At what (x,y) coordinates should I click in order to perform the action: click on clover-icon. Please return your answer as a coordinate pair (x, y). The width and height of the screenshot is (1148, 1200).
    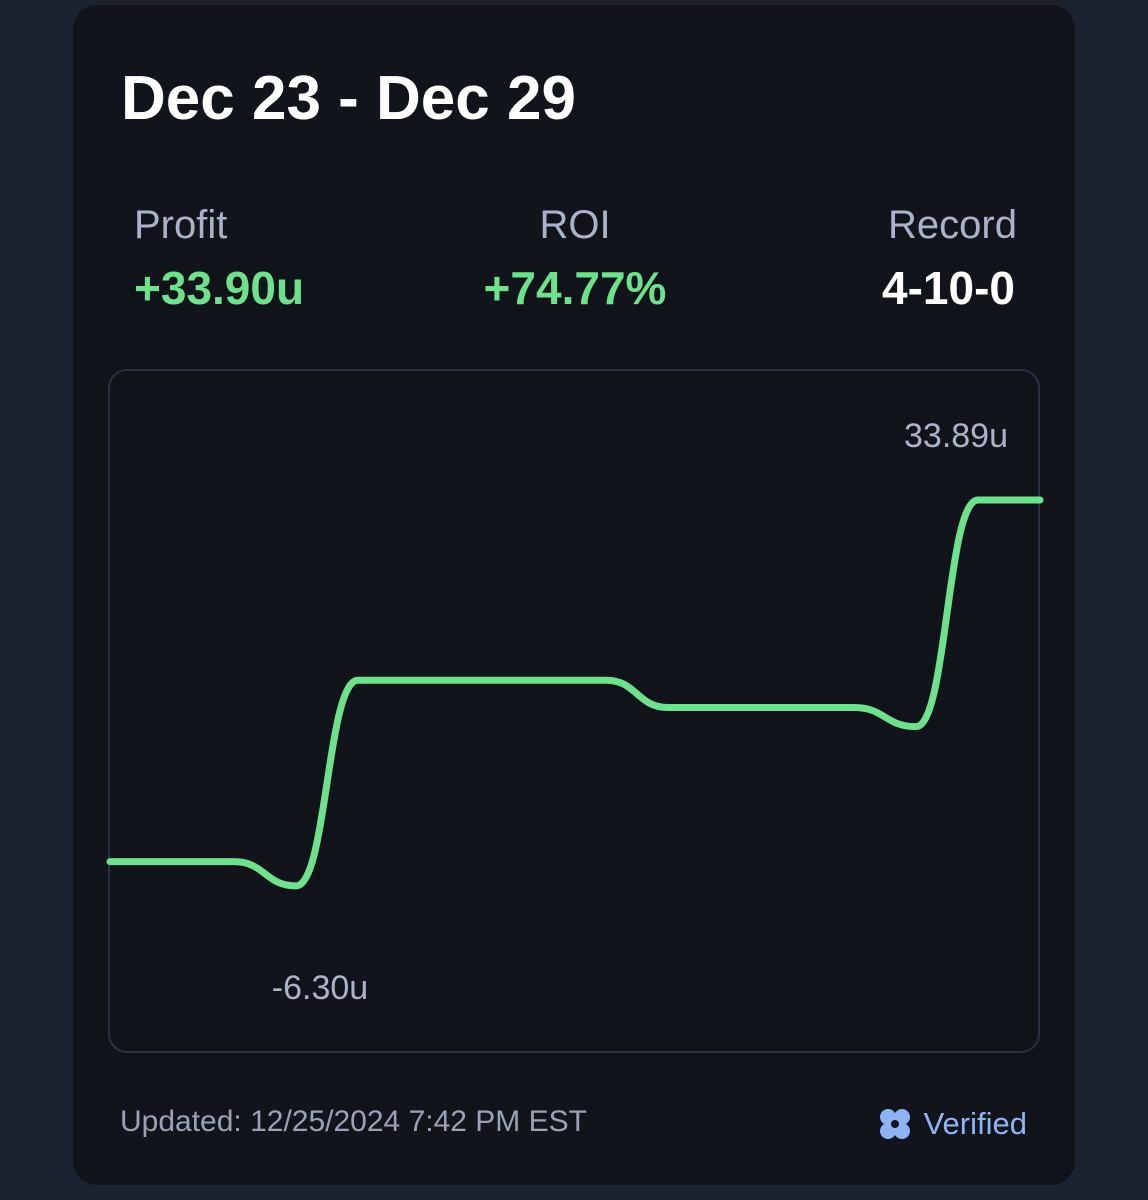
    Looking at the image, I should click on (894, 1124).